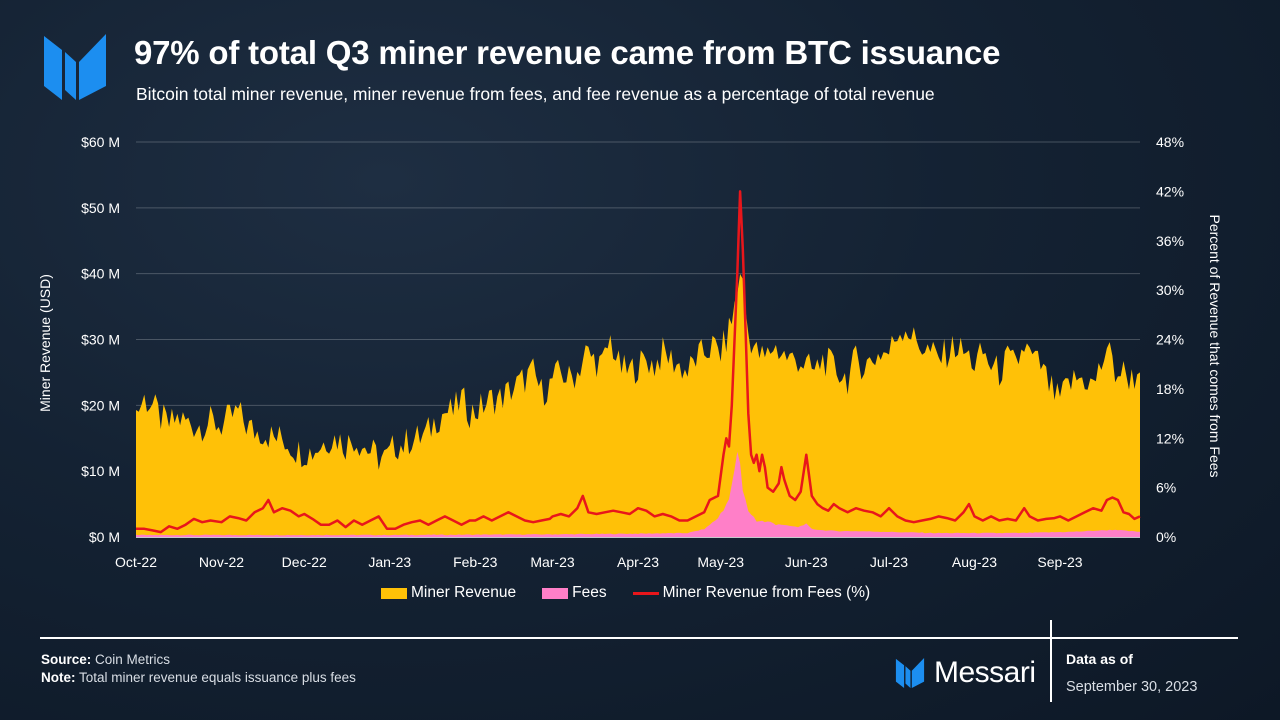 This screenshot has height=720, width=1280. I want to click on x-tick-label: Jun-23, so click(806, 562).